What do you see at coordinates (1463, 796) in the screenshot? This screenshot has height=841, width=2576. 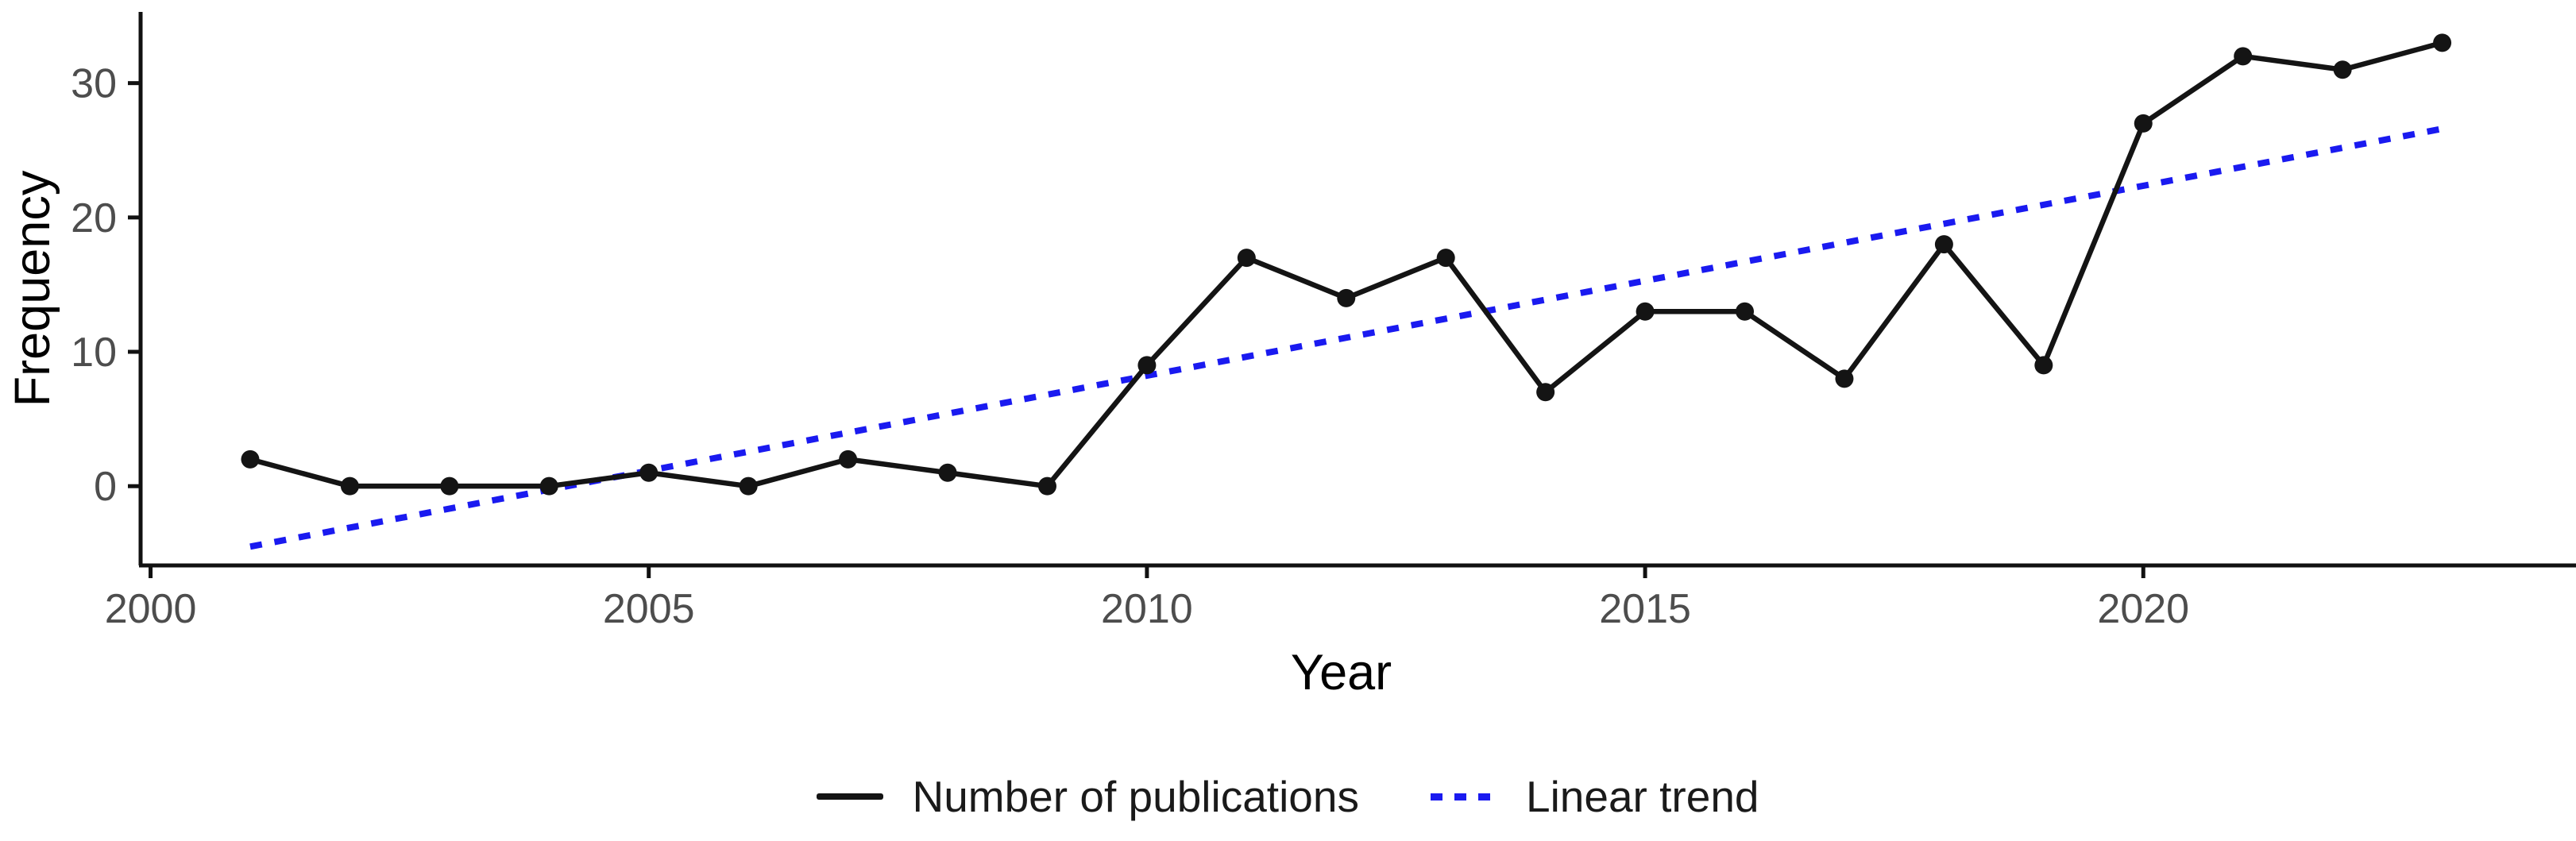 I see `dotted-line-swatch-icon` at bounding box center [1463, 796].